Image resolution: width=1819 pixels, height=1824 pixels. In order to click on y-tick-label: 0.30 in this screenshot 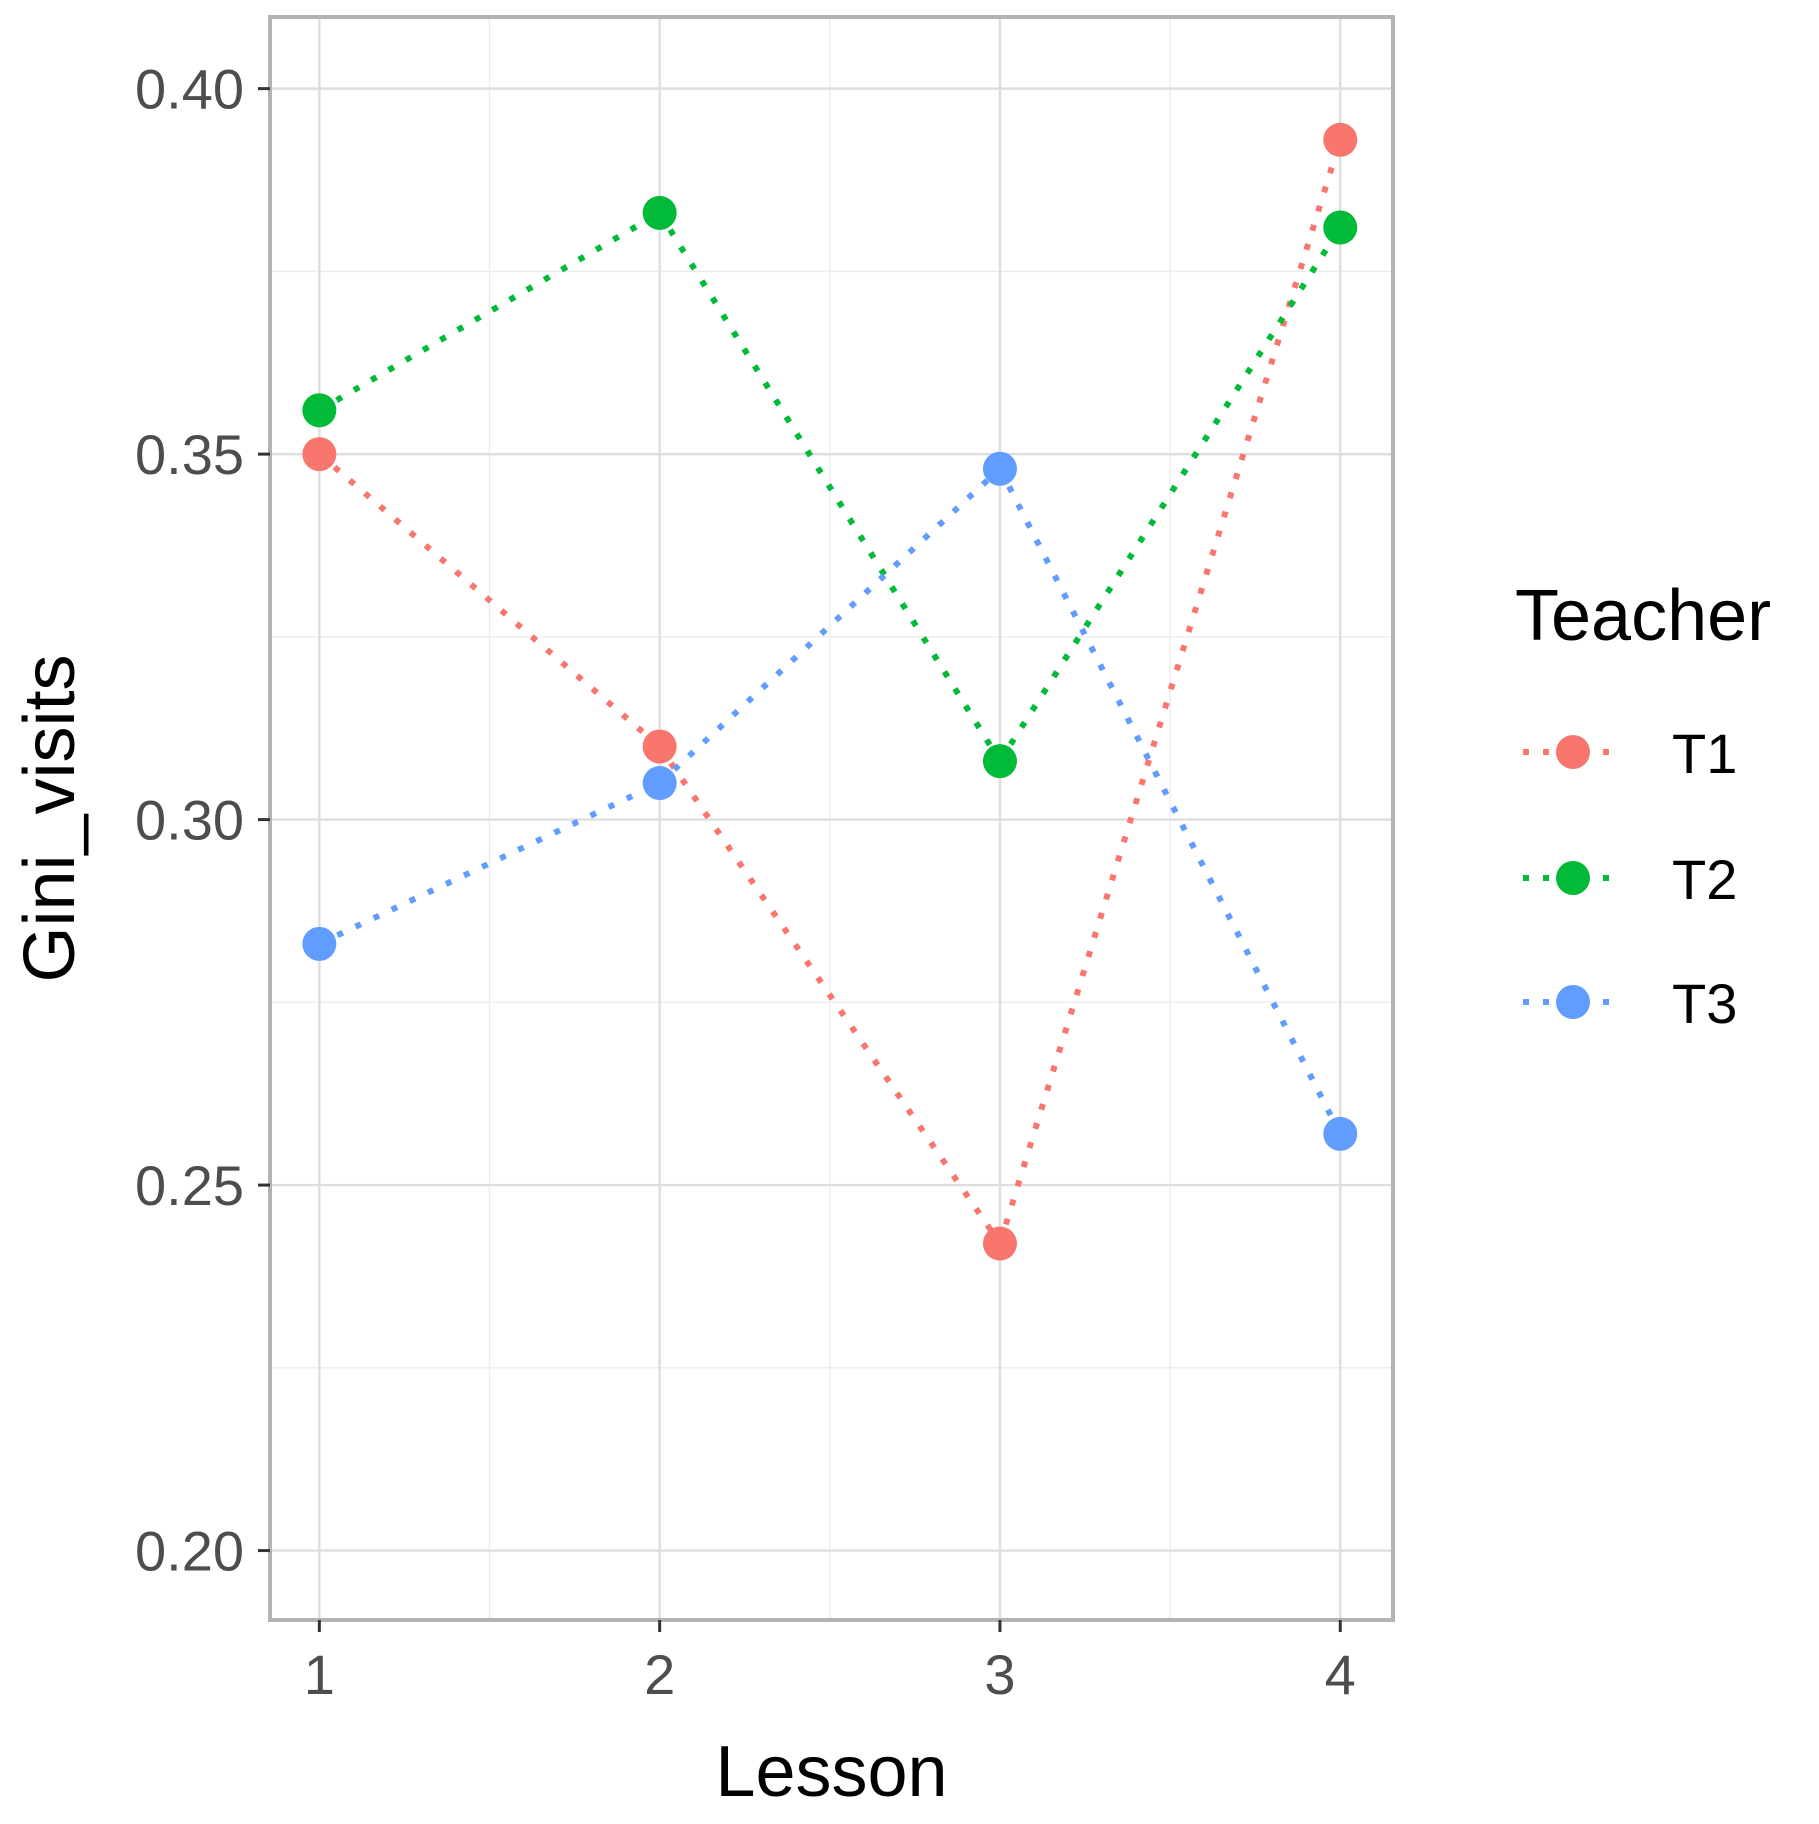, I will do `click(189, 820)`.